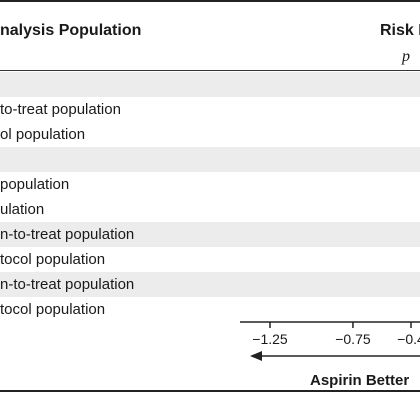  What do you see at coordinates (256, 356) in the screenshot?
I see `arrow-head` at bounding box center [256, 356].